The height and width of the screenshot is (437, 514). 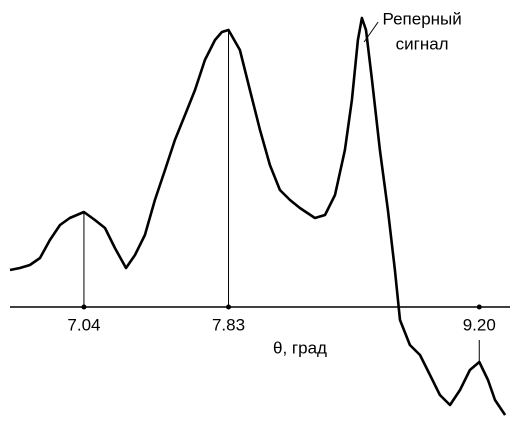 I want to click on annotation: сигнал, so click(x=422, y=43).